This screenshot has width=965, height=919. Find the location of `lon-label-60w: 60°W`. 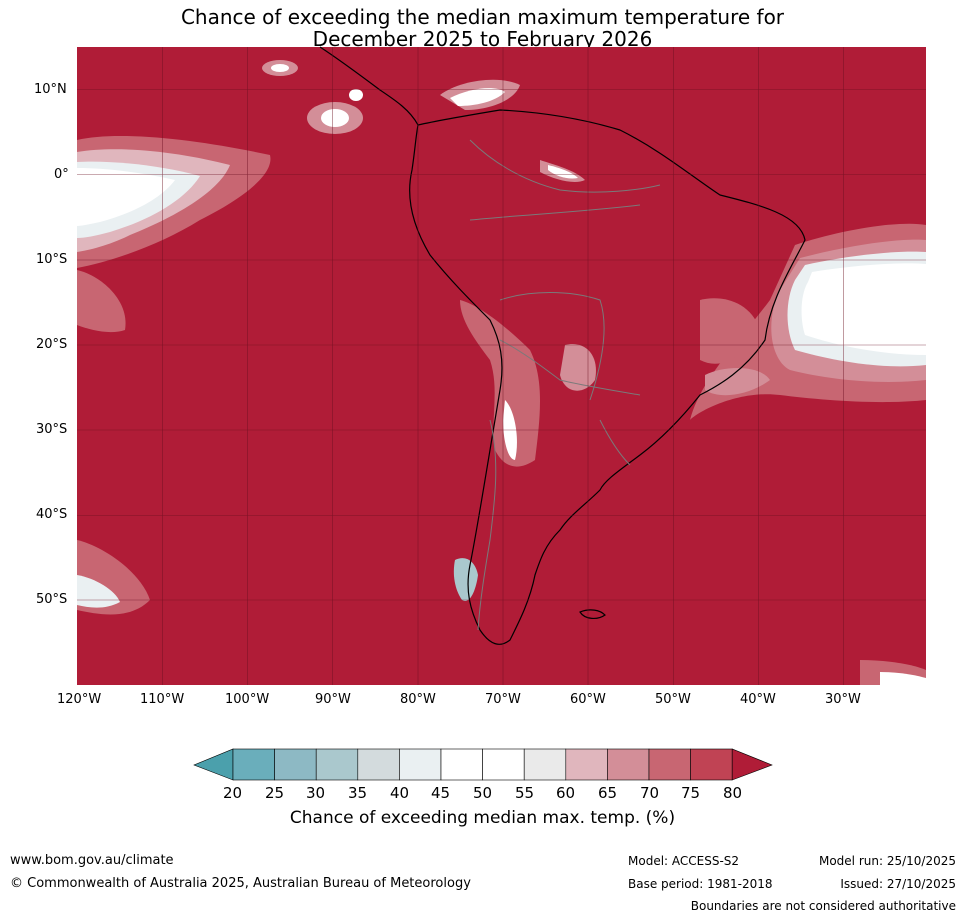

lon-label-60w: 60°W is located at coordinates (588, 699).